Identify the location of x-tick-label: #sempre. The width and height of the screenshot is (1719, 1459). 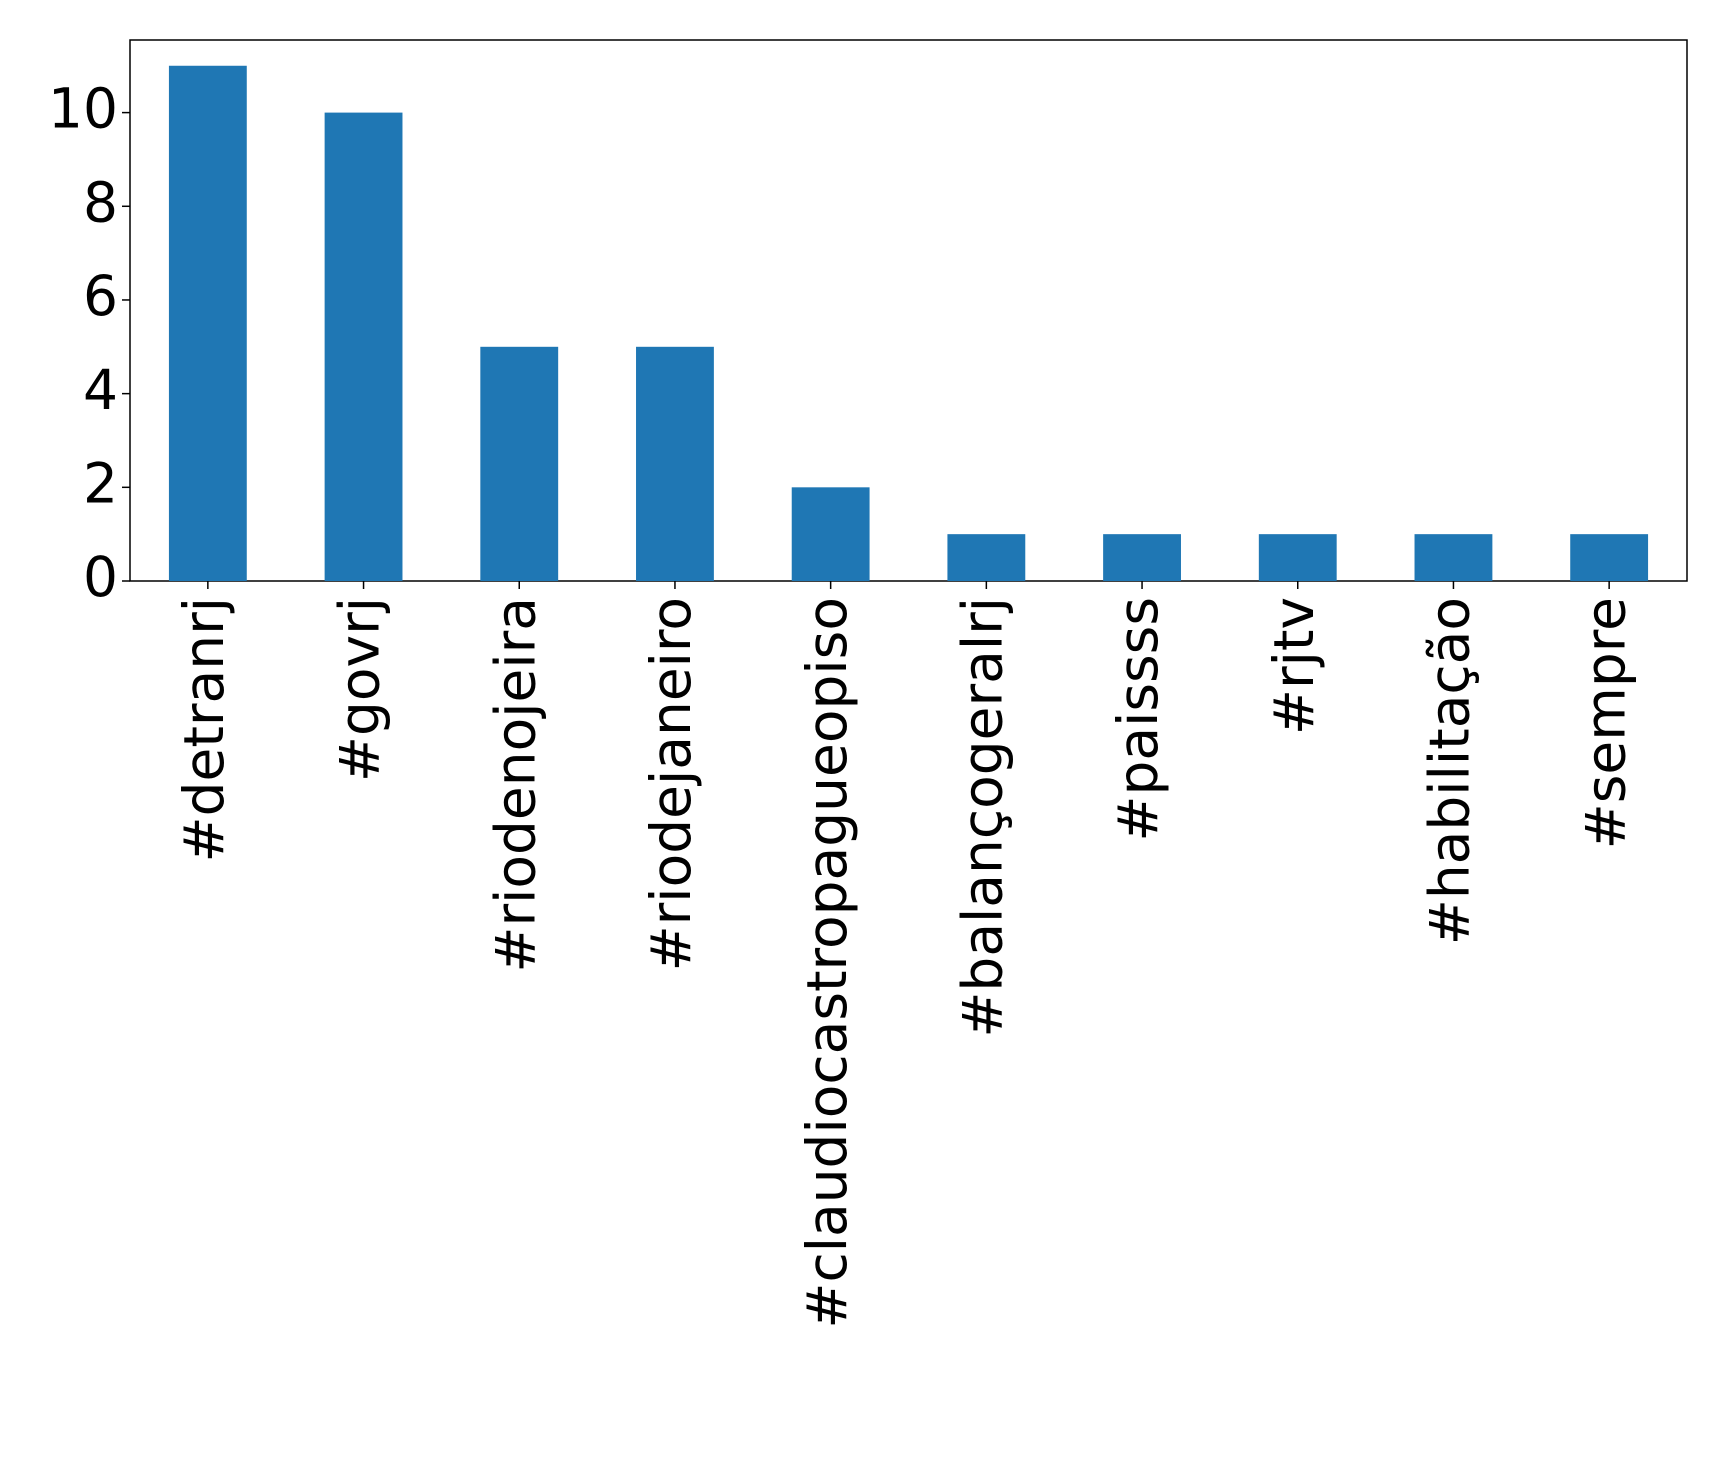
(1605, 723).